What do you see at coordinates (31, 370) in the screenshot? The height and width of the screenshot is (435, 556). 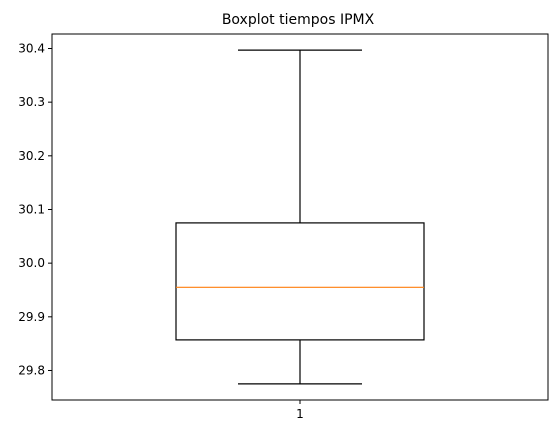 I see `y-tick-label: 29.8` at bounding box center [31, 370].